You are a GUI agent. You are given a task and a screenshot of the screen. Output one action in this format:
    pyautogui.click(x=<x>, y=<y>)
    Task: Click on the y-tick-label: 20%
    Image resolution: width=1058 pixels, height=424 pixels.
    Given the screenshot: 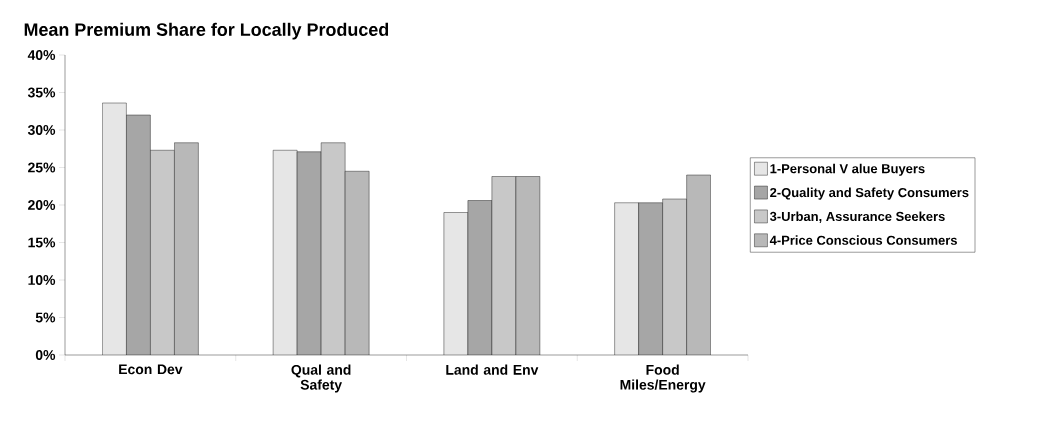 What is the action you would take?
    pyautogui.click(x=42, y=205)
    